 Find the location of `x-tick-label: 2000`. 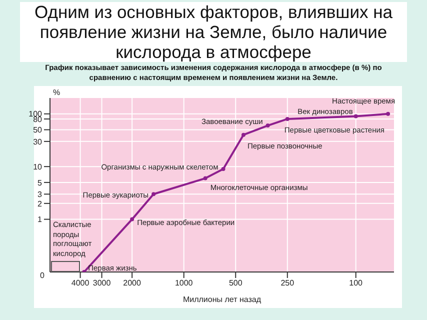

x-tick-label: 2000 is located at coordinates (132, 283).